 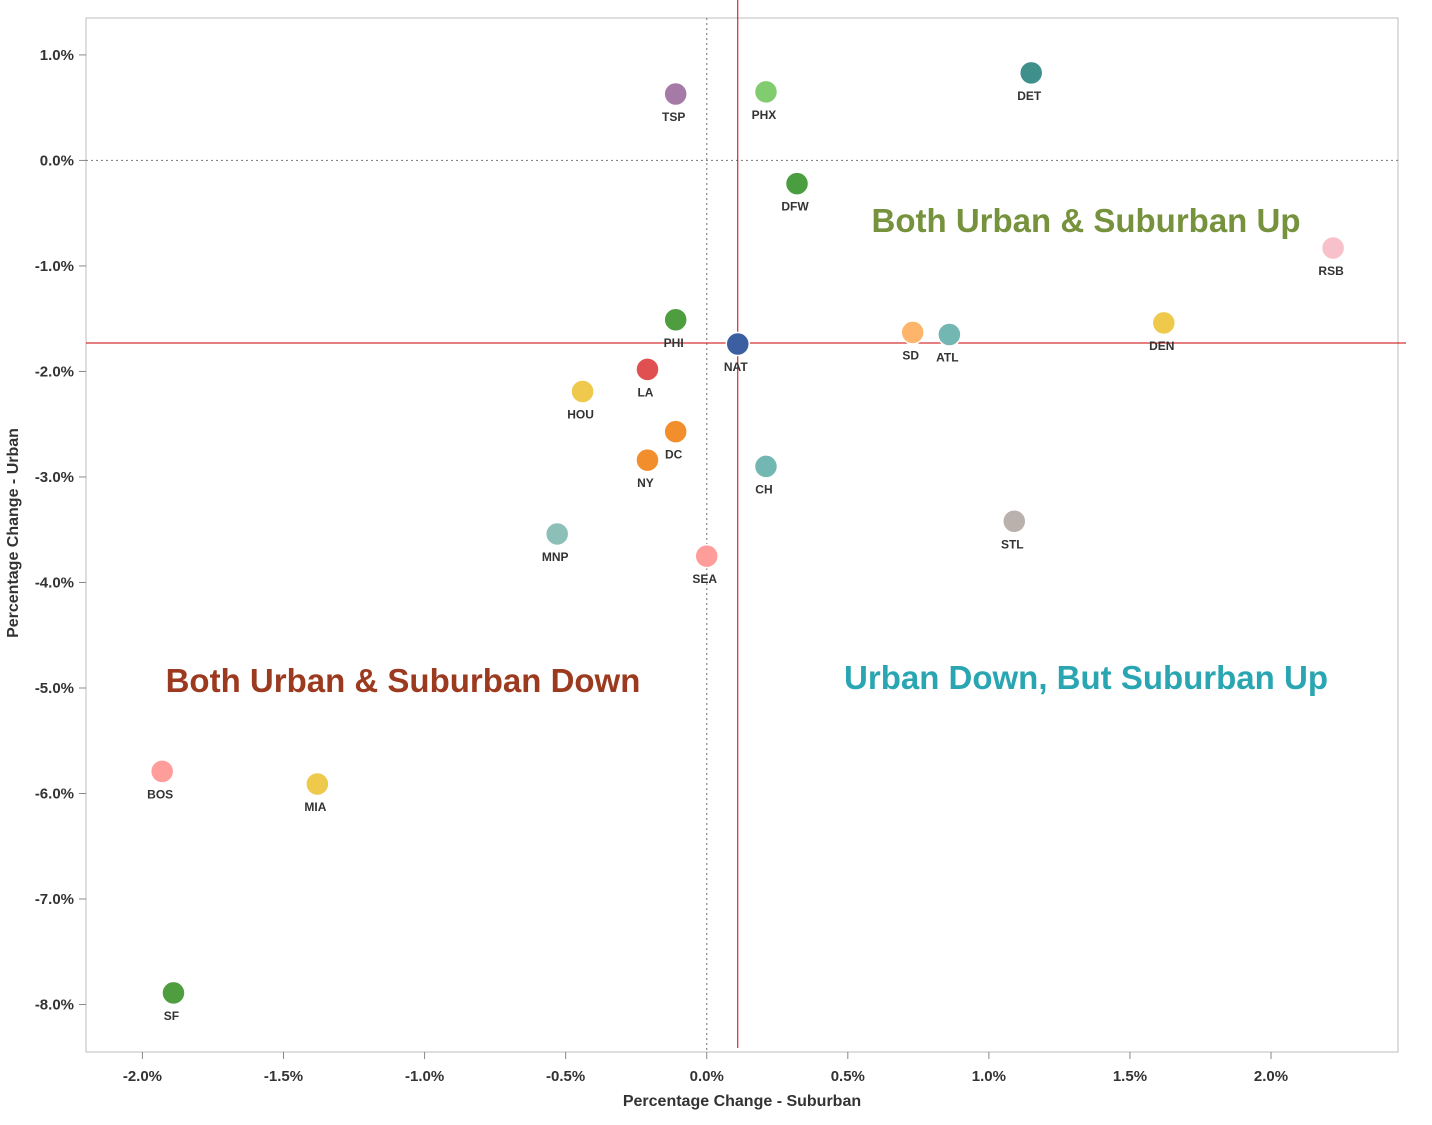 I want to click on point-label: MNP, so click(x=555, y=557).